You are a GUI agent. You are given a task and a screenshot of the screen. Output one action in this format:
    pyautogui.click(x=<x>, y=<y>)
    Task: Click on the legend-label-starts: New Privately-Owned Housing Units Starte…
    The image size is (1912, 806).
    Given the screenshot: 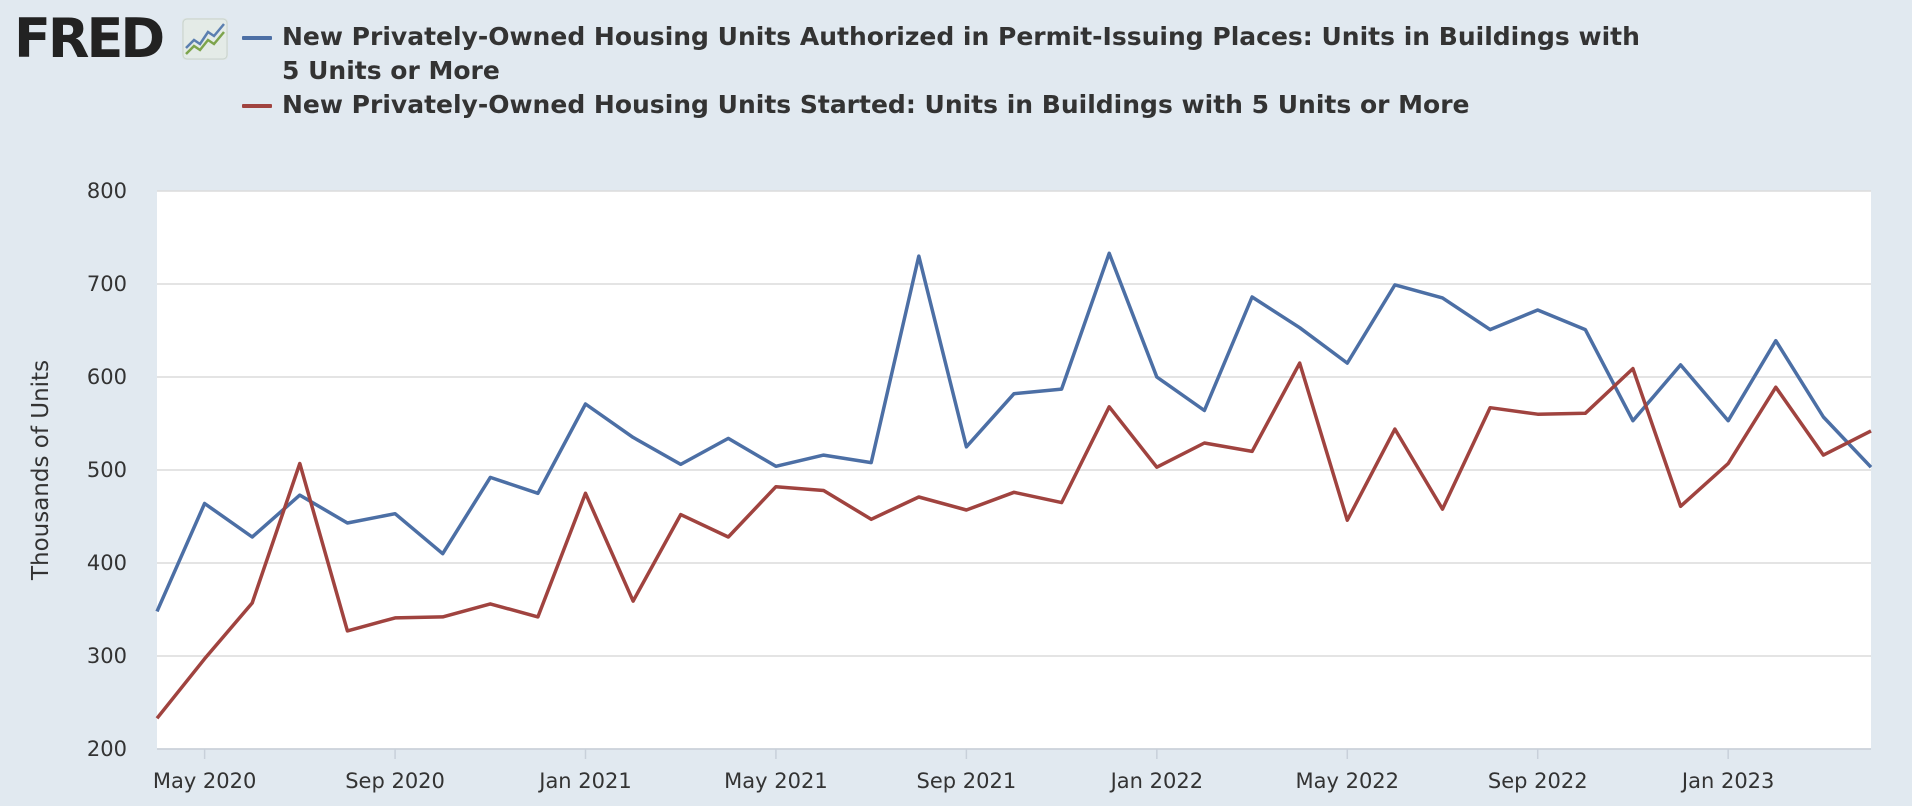 What is the action you would take?
    pyautogui.click(x=876, y=104)
    